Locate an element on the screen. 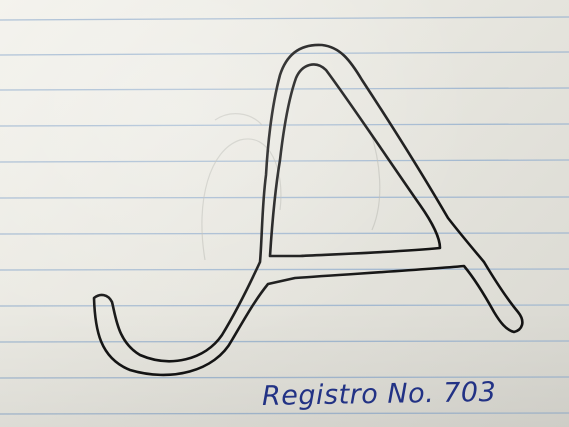 The image size is (569, 427). registration-caption: Registro No. 703 is located at coordinates (379, 394).